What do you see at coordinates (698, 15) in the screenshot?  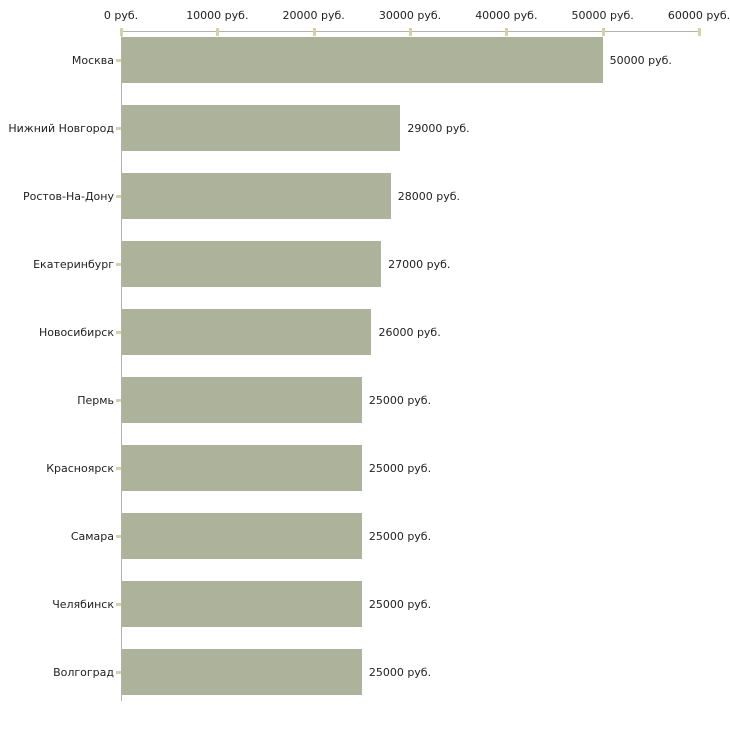 I see `x-axis-tick-label: 60000 руб.` at bounding box center [698, 15].